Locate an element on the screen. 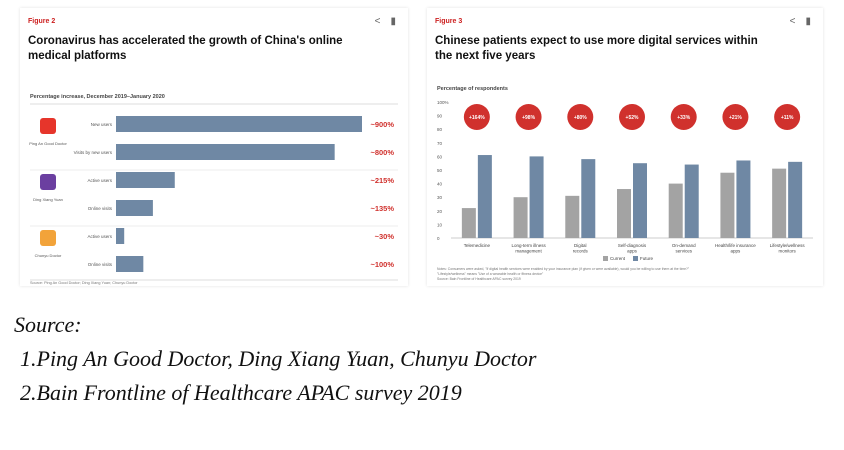  figure-3-title-line-2: the next five years is located at coordinates (485, 56).